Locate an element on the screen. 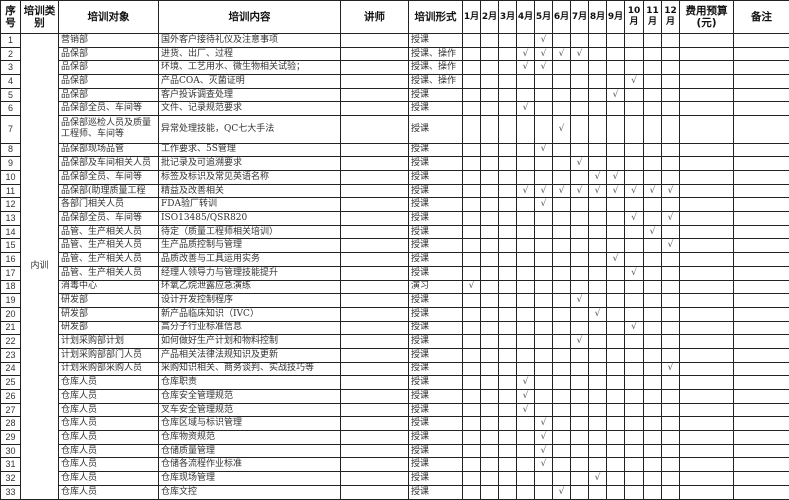 Image resolution: width=789 pixels, height=500 pixels. row-number-cell: 33 is located at coordinates (10, 492).